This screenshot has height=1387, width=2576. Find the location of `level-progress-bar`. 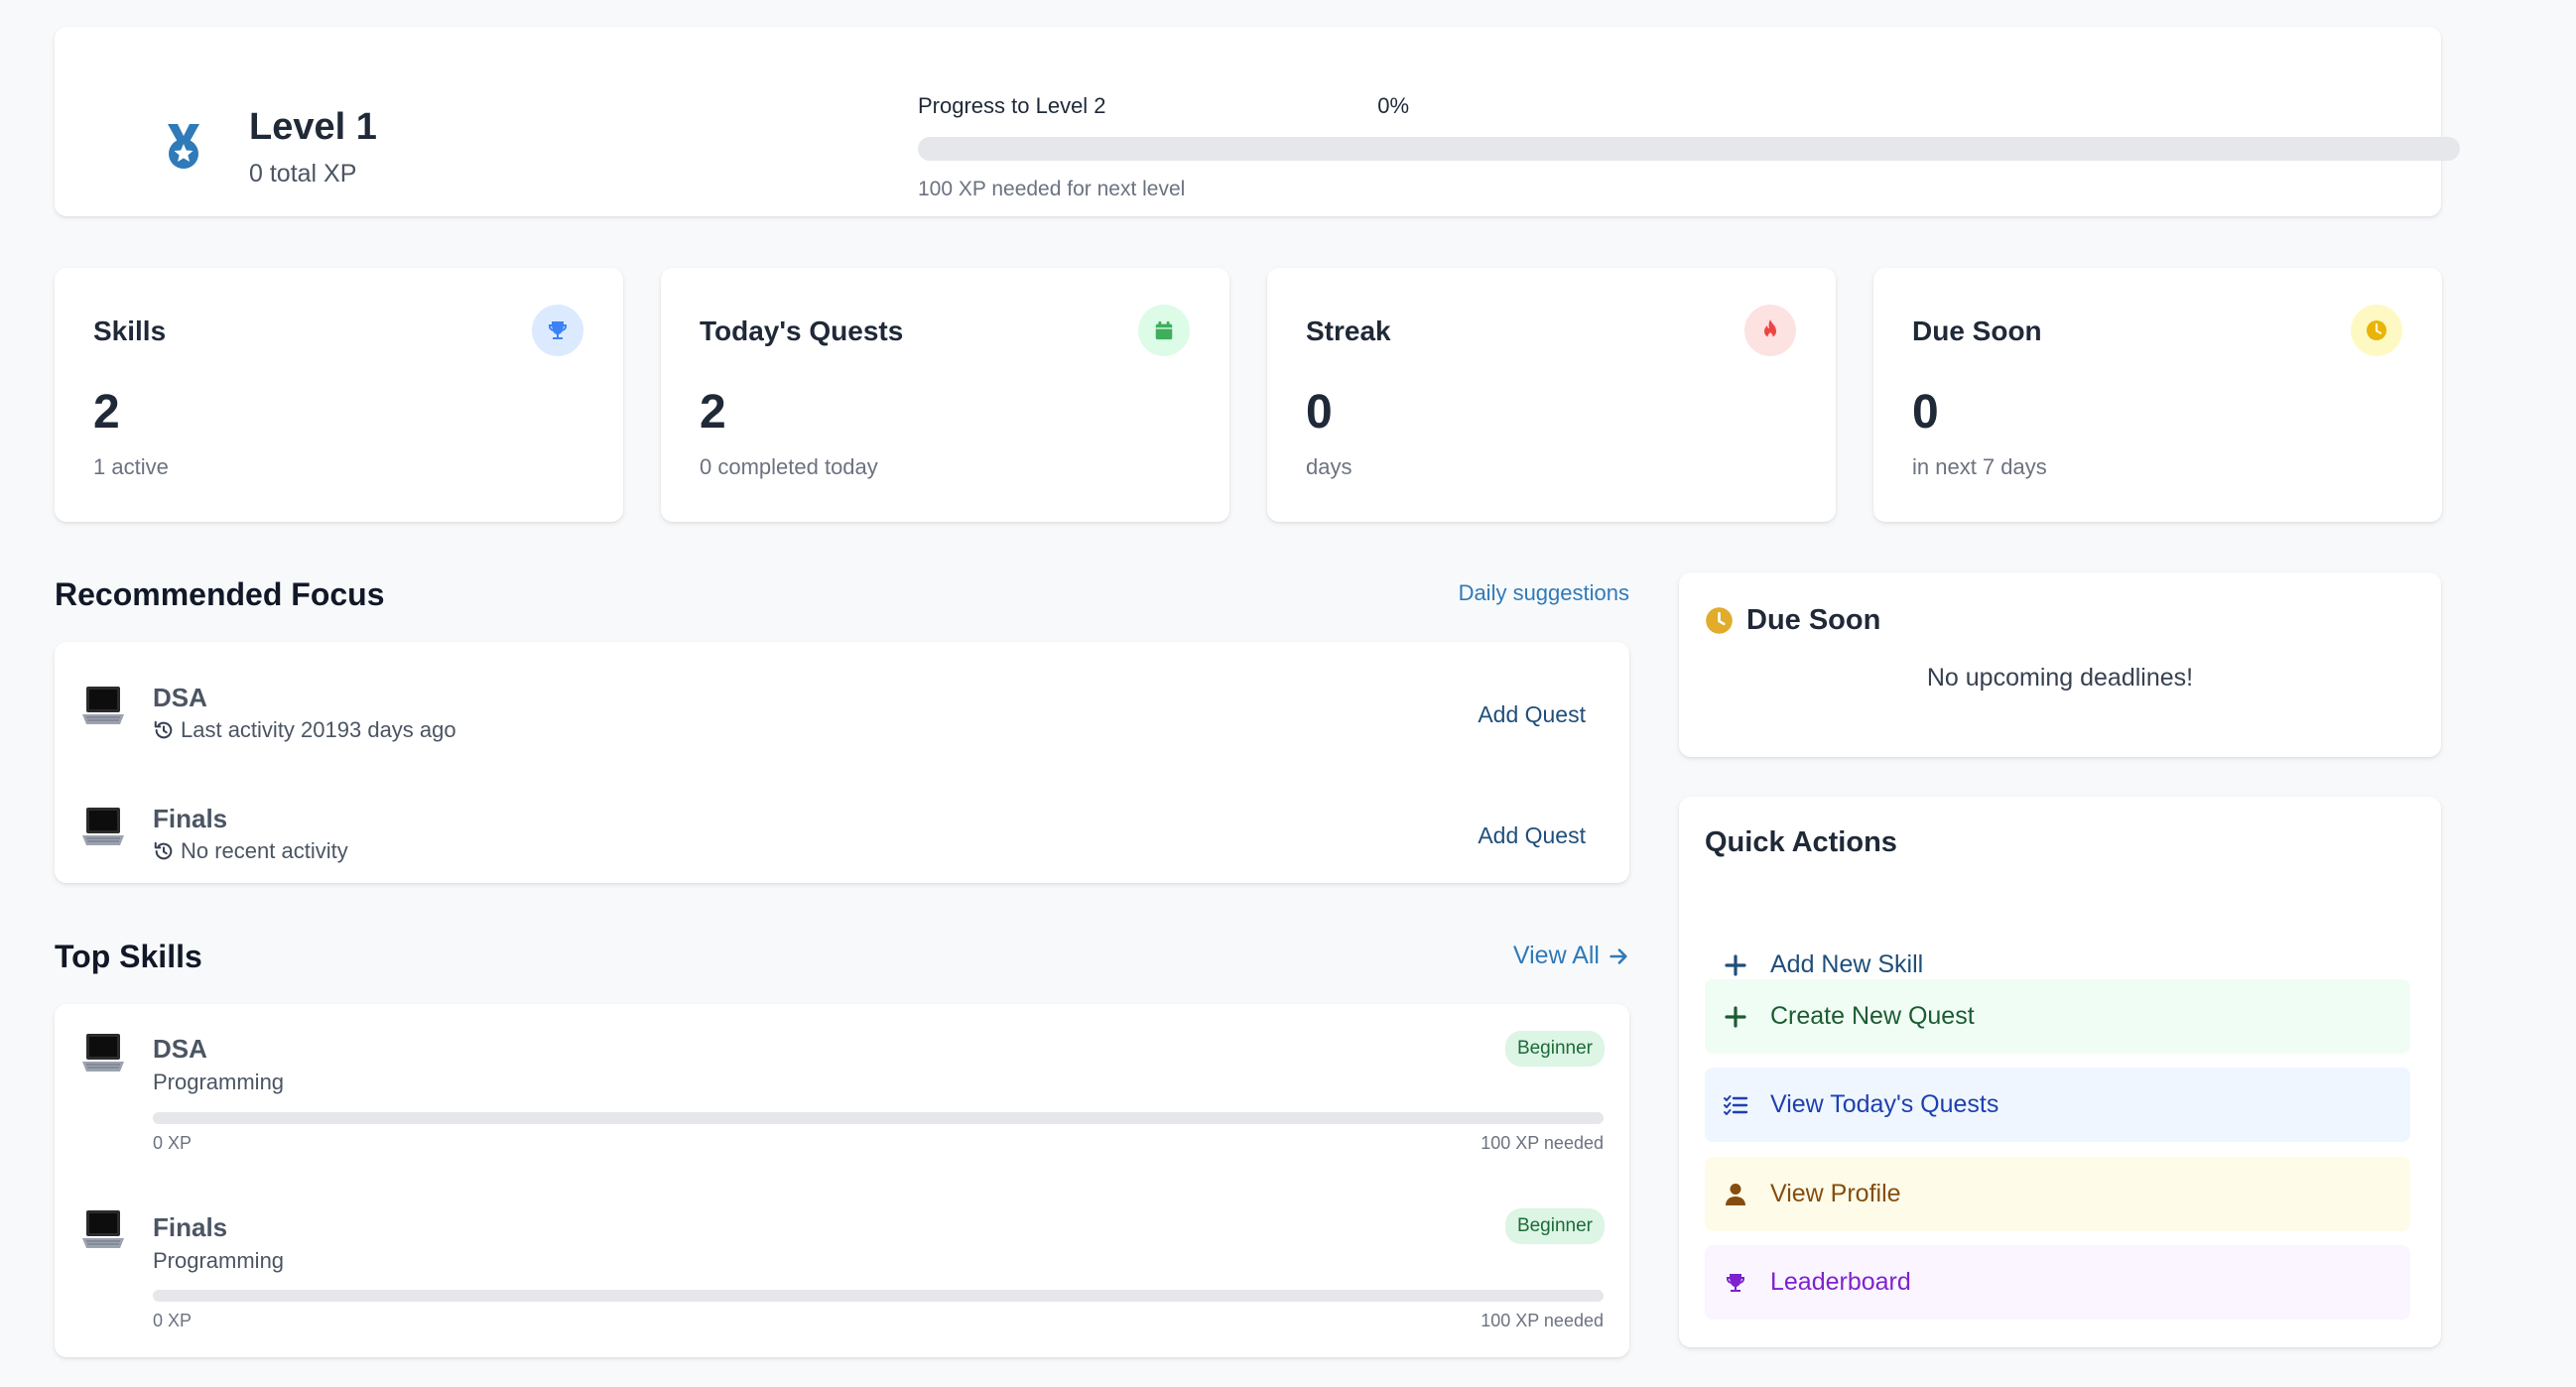

level-progress-bar is located at coordinates (1689, 149).